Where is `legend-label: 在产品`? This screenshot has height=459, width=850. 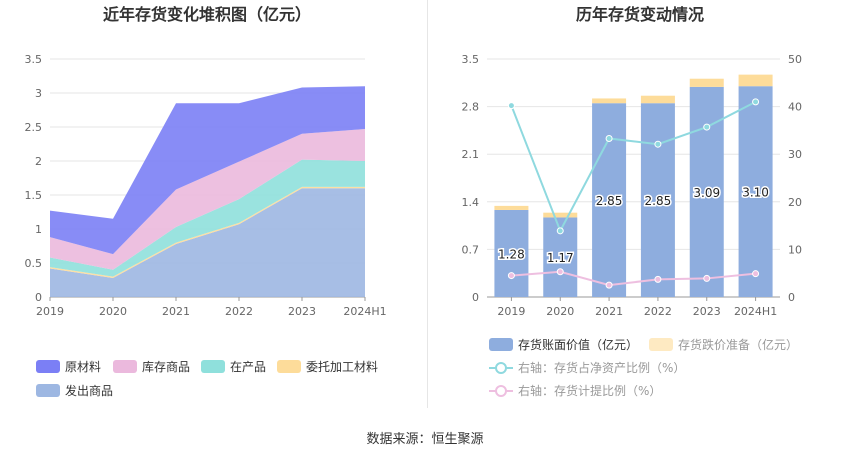
legend-label: 在产品 is located at coordinates (248, 367).